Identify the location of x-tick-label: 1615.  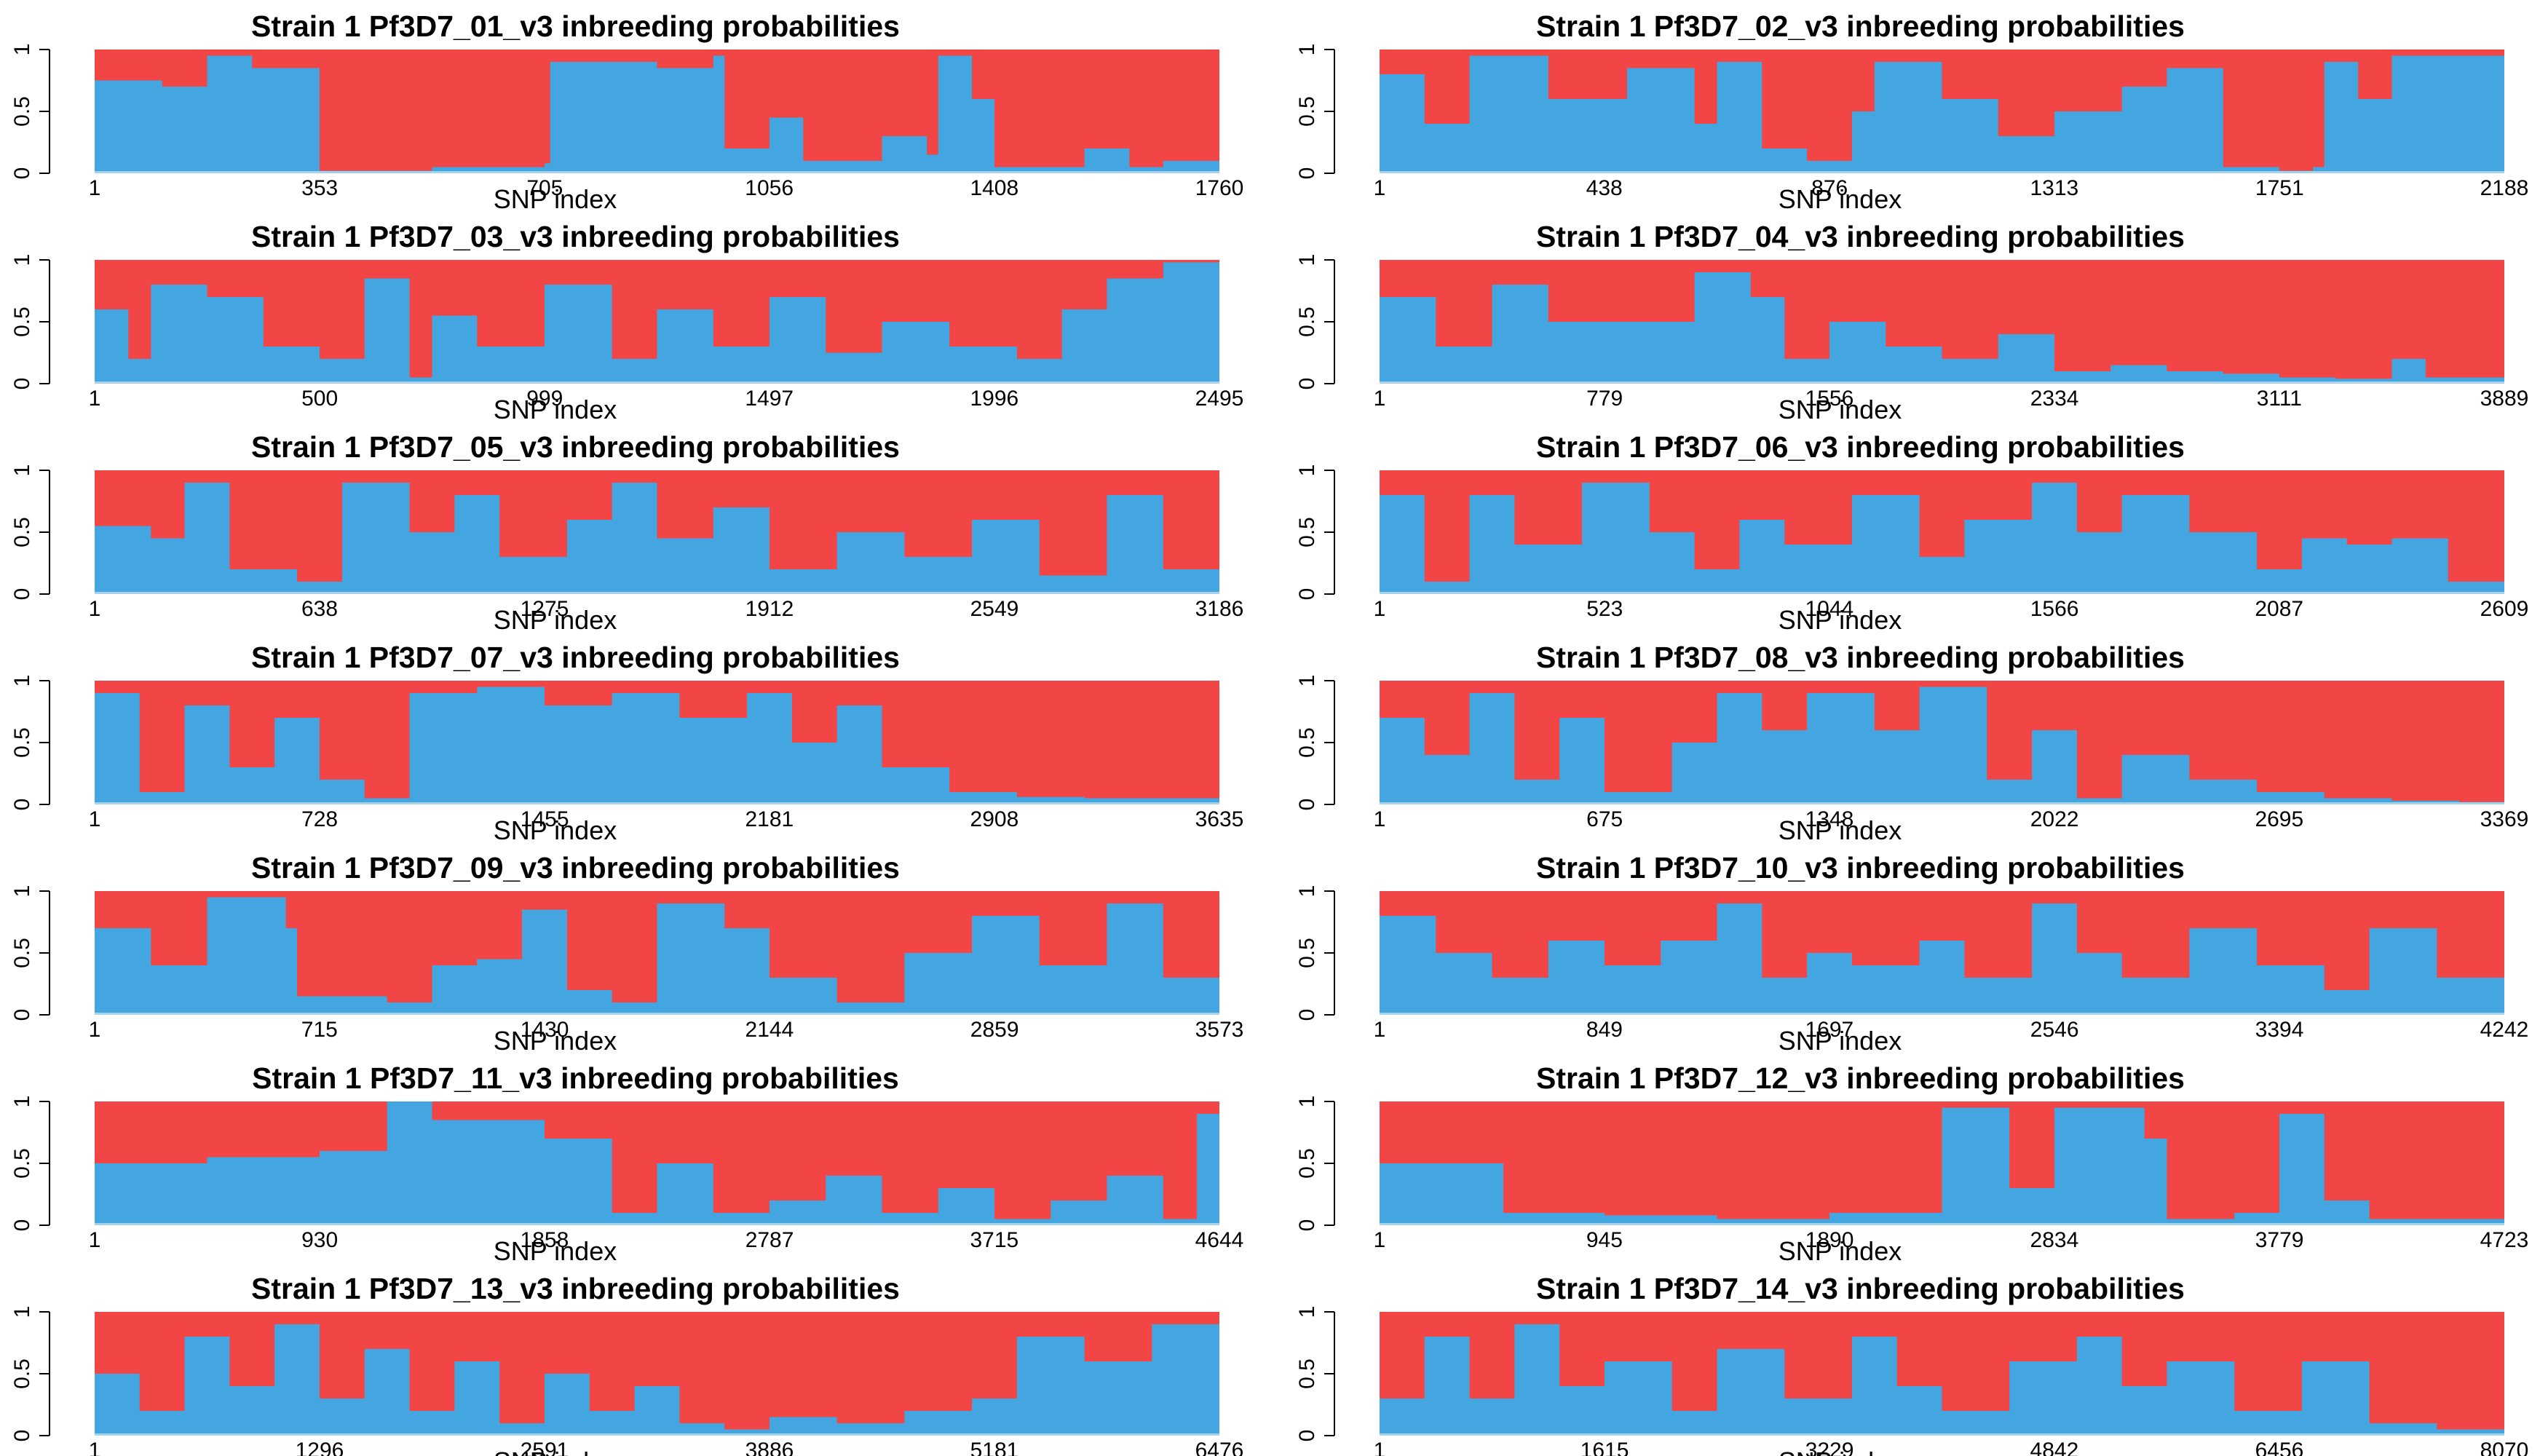
(1604, 1447).